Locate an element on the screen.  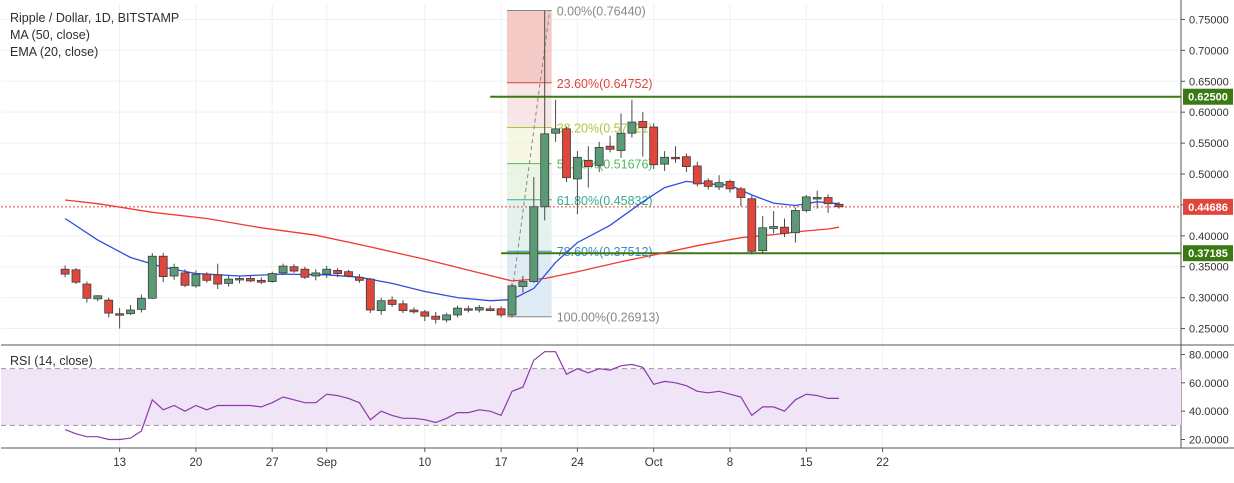
ma-50-line is located at coordinates (452, 240).